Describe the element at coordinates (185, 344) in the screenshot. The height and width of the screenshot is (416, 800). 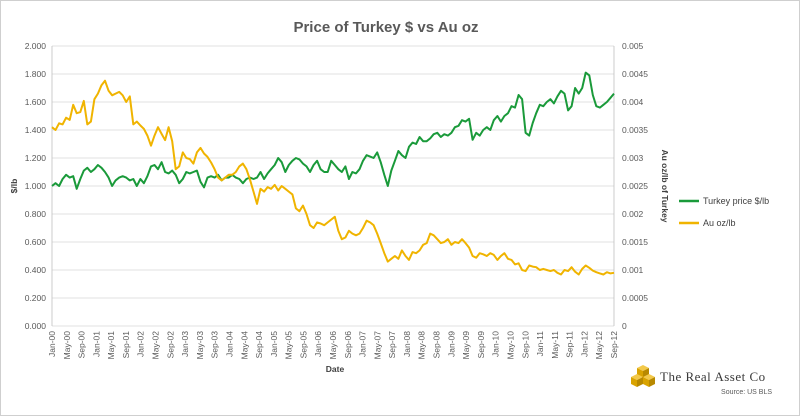
I see `x-tick-label: Jan-03` at that location.